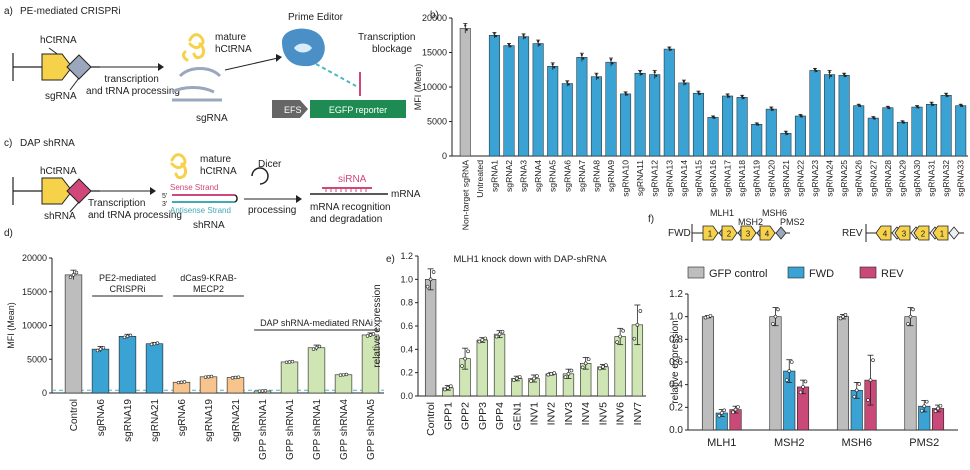 This screenshot has height=470, width=970. I want to click on x-tick-label: sgRNA6, so click(182, 418).